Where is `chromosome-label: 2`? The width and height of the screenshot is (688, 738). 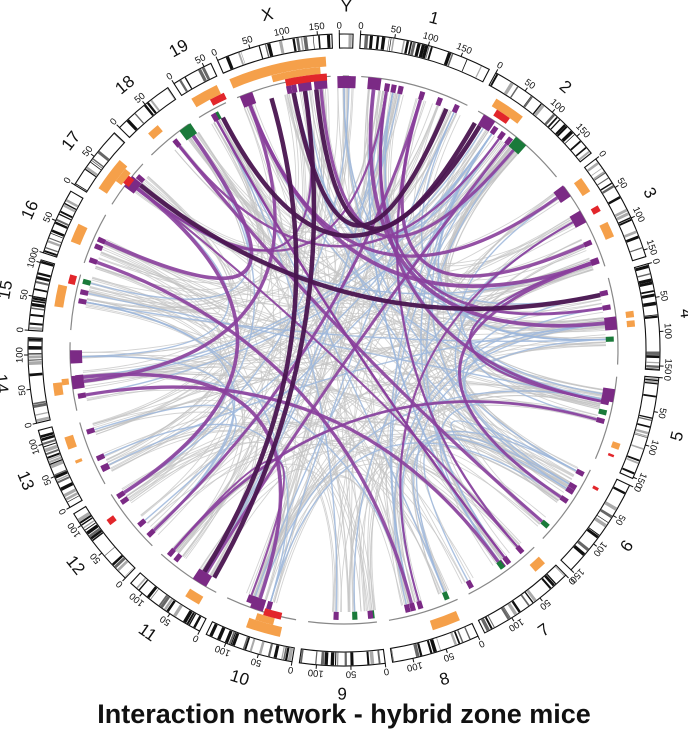 chromosome-label: 2 is located at coordinates (565, 87).